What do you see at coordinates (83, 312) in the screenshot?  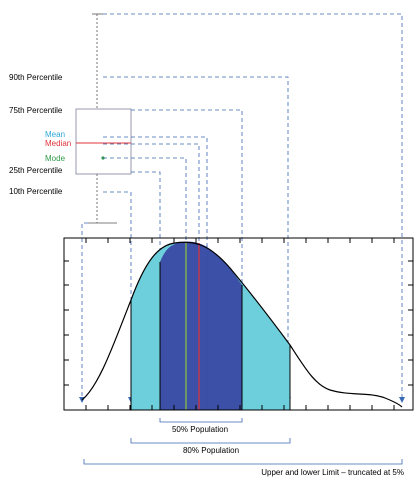 I see `leader-lower-limit` at bounding box center [83, 312].